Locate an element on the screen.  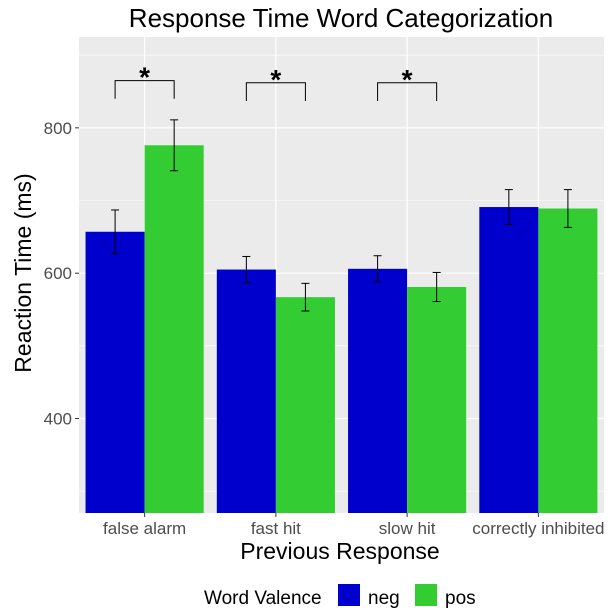
x-axis-title: Previous Response is located at coordinates (339, 551).